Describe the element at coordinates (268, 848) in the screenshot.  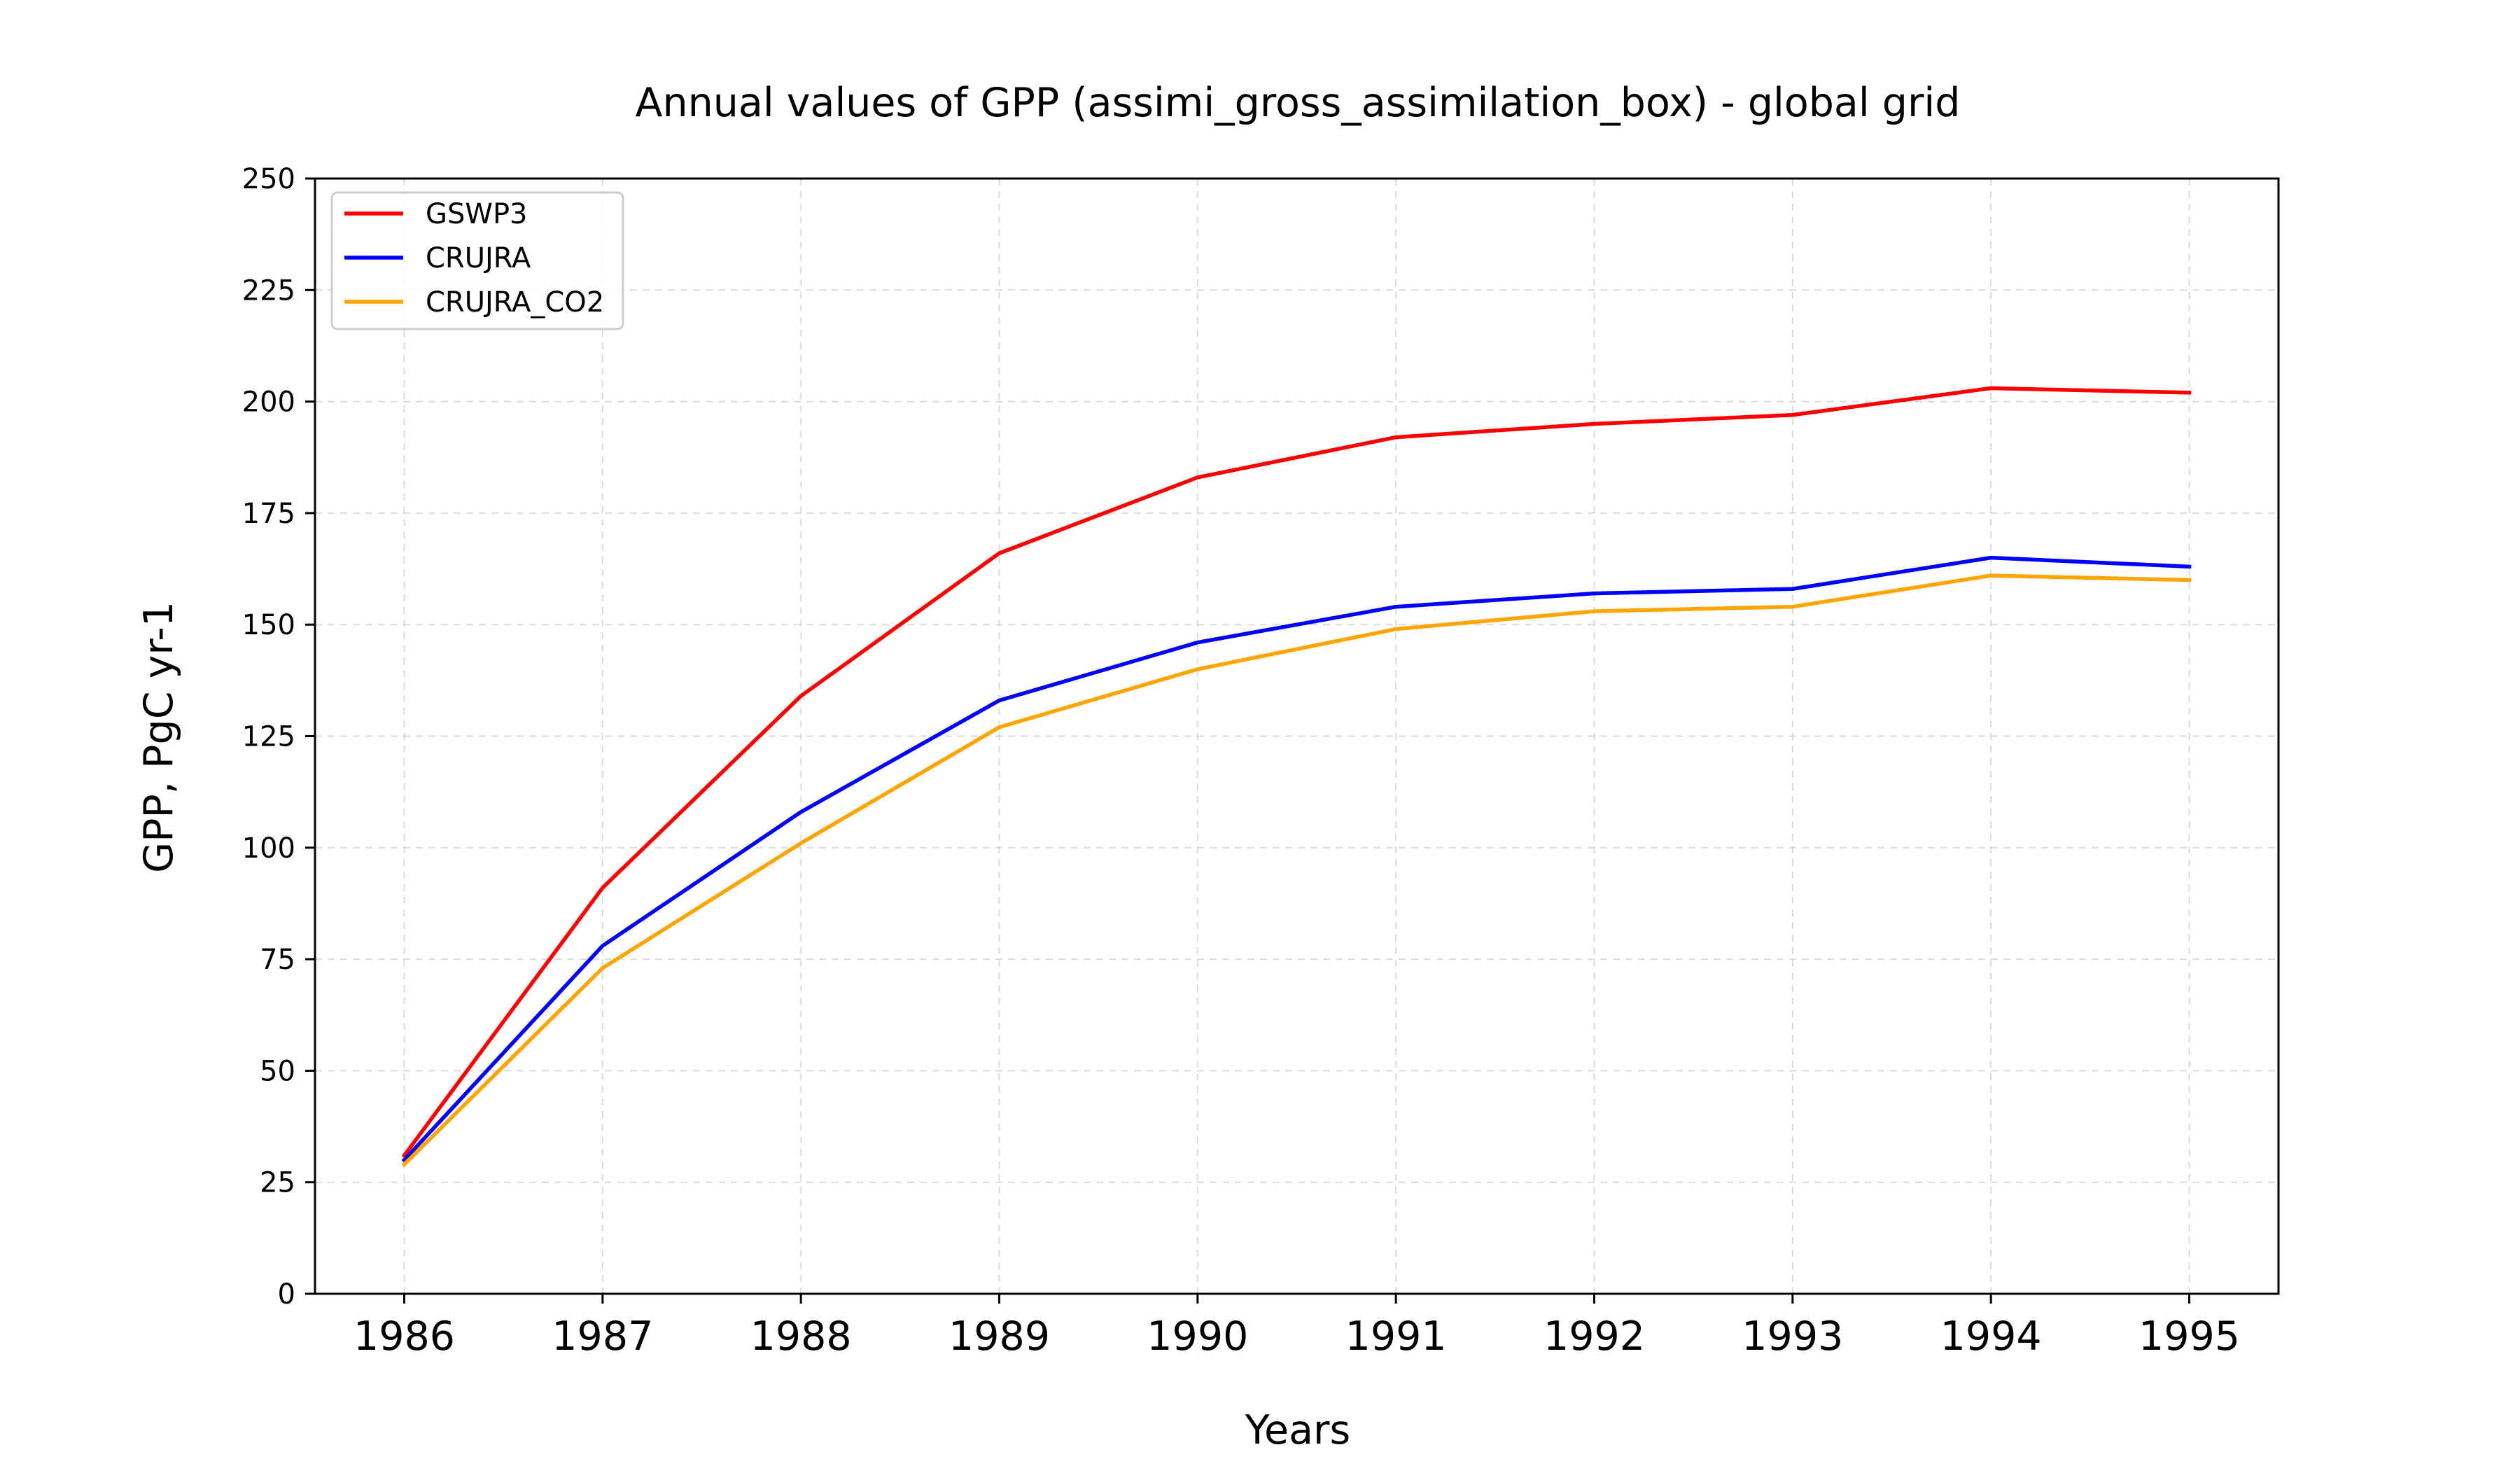
I see `y-tick-label: 100` at that location.